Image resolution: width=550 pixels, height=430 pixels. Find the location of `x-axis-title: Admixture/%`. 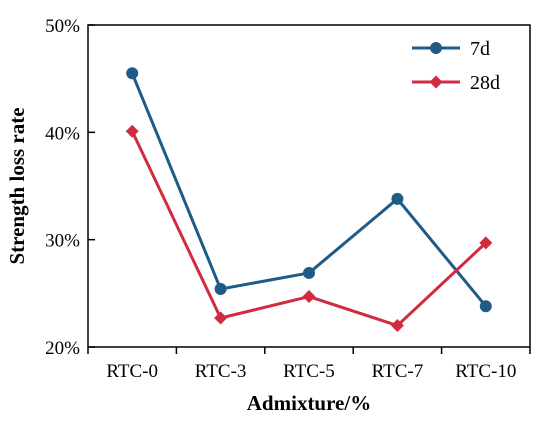

x-axis-title: Admixture/% is located at coordinates (309, 403).